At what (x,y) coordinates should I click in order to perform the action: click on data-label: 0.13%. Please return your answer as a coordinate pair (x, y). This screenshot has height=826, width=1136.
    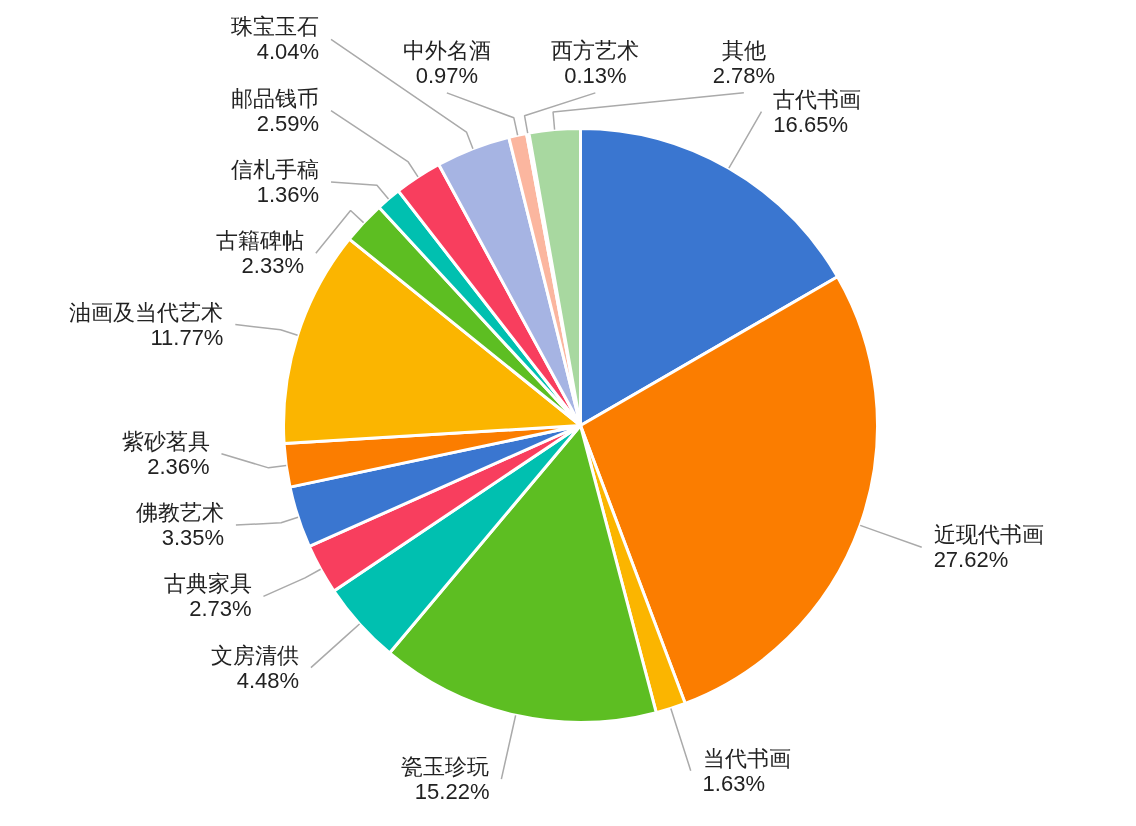
    Looking at the image, I should click on (595, 76).